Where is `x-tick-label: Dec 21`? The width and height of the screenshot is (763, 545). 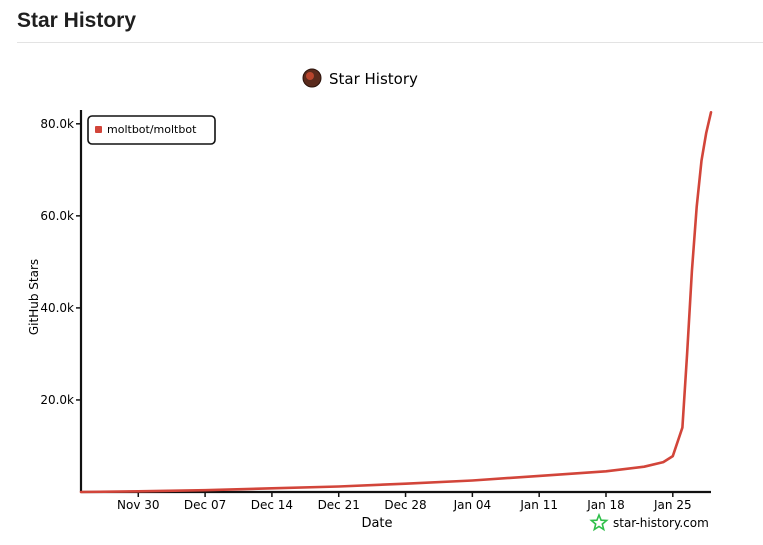 x-tick-label: Dec 21 is located at coordinates (339, 505).